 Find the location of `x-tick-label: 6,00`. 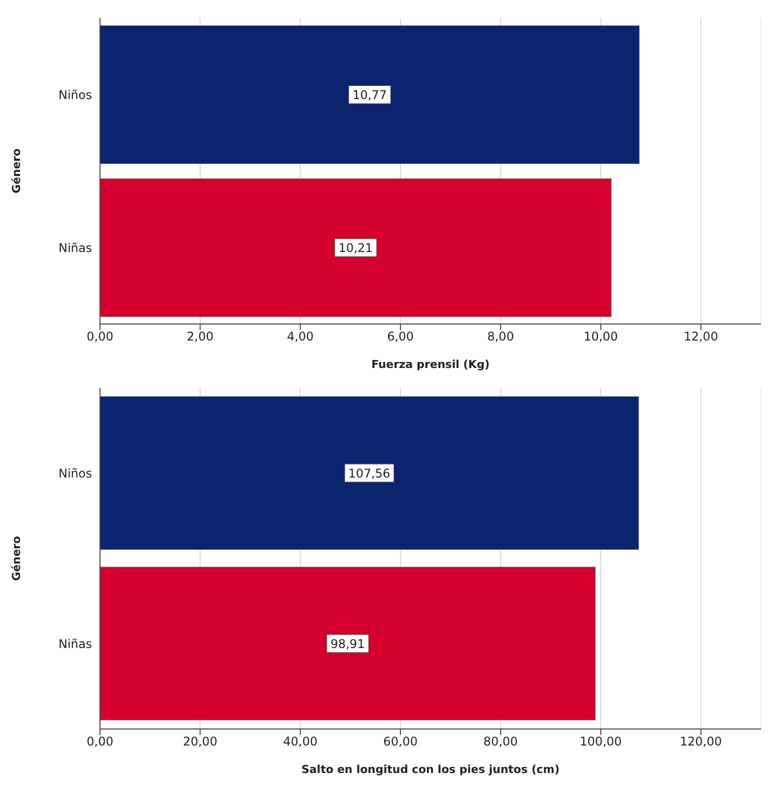

x-tick-label: 6,00 is located at coordinates (400, 337).